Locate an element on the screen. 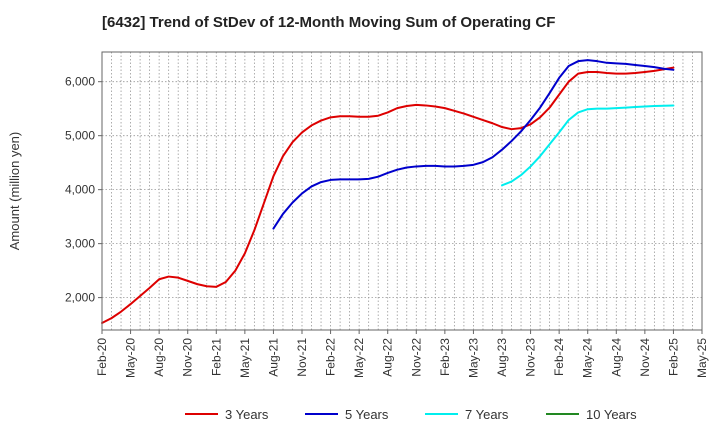 This screenshot has width=720, height=440. legend-label: 5 Years is located at coordinates (367, 414).